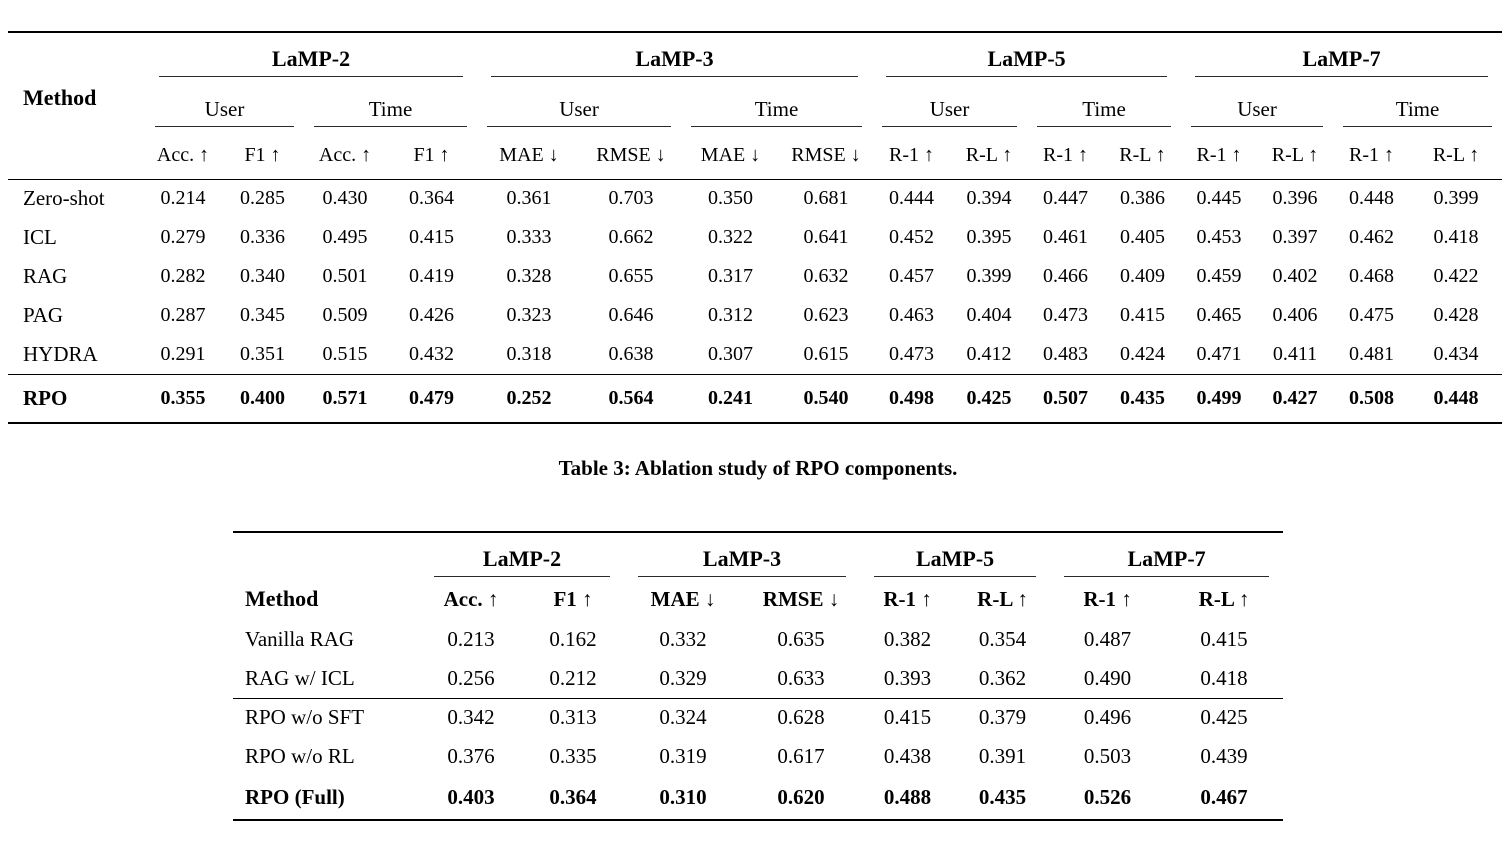 The image size is (1509, 853). What do you see at coordinates (826, 315) in the screenshot?
I see `value-cell: 0.623` at bounding box center [826, 315].